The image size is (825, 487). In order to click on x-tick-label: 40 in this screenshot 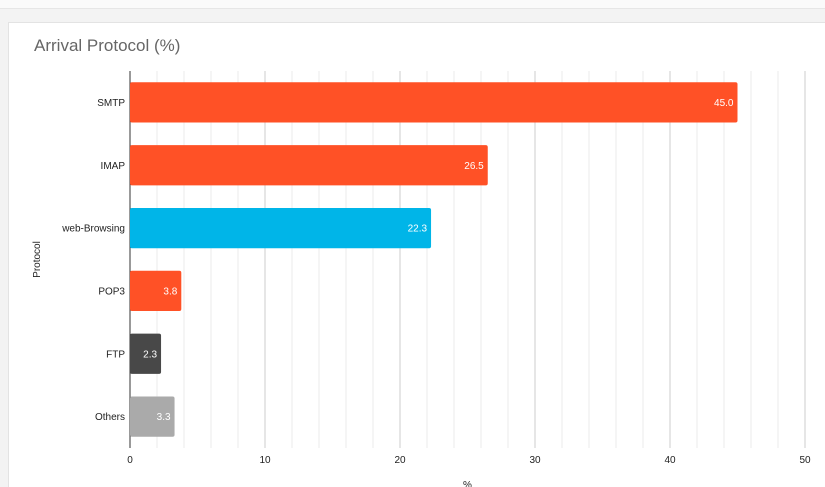, I will do `click(670, 460)`.